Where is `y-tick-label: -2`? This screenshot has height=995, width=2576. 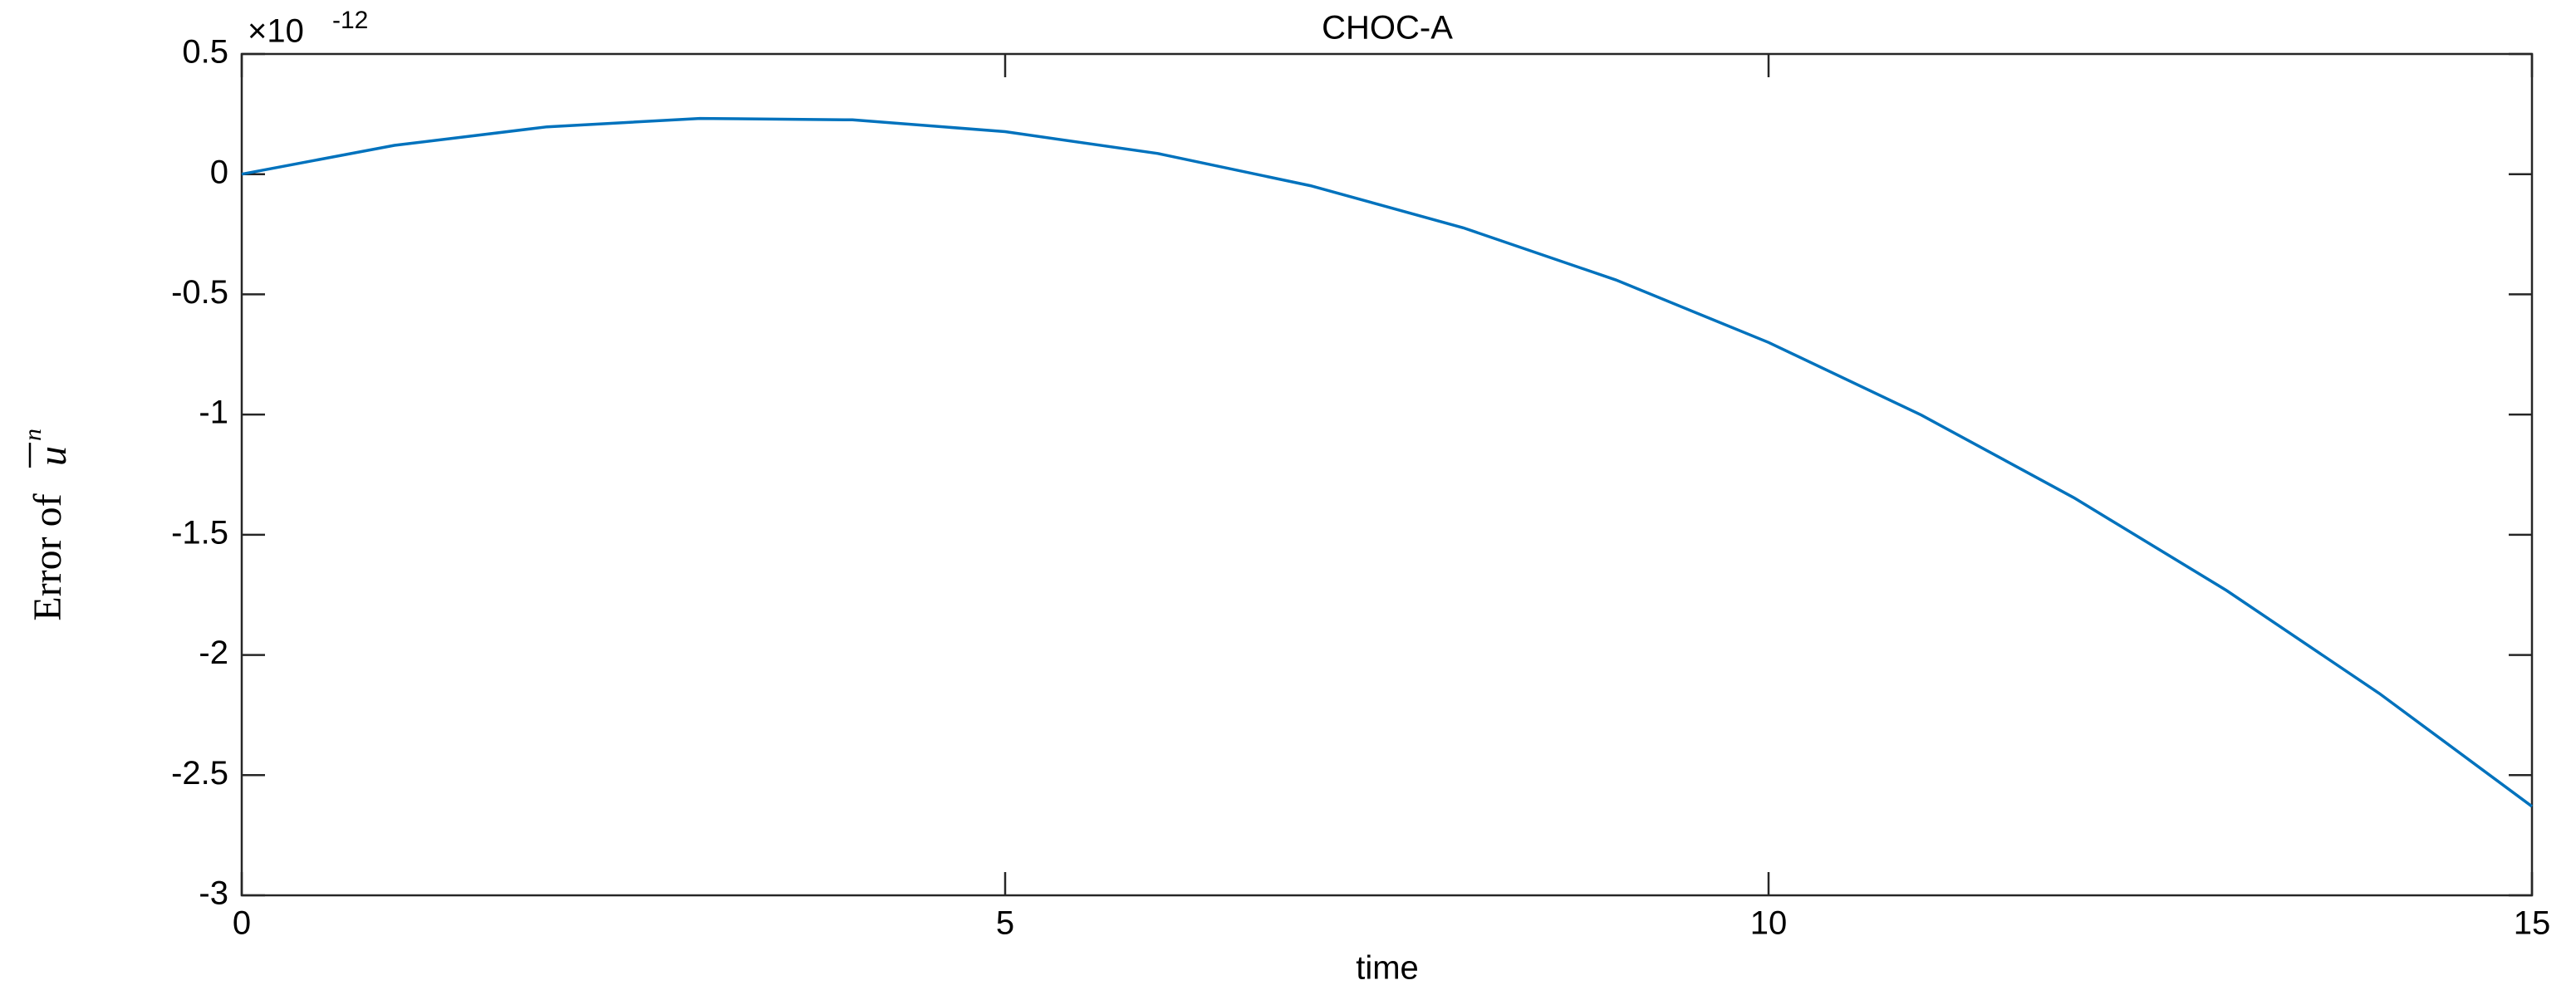 y-tick-label: -2 is located at coordinates (213, 653).